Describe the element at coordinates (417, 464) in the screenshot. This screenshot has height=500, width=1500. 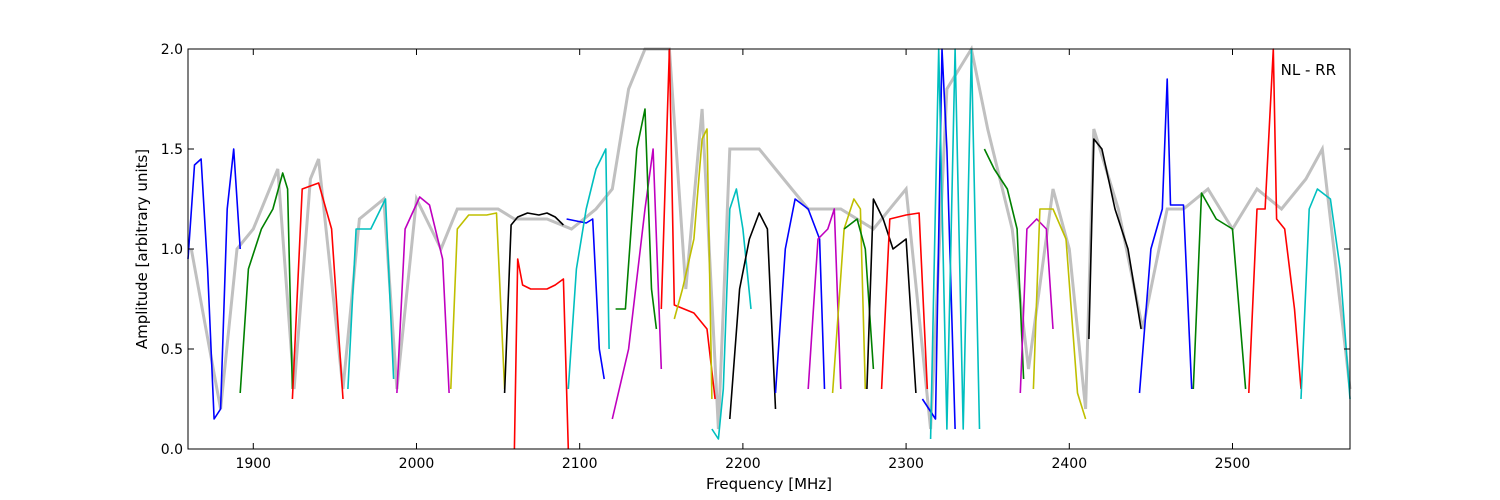
I see `x-tick-label: 2000` at that location.